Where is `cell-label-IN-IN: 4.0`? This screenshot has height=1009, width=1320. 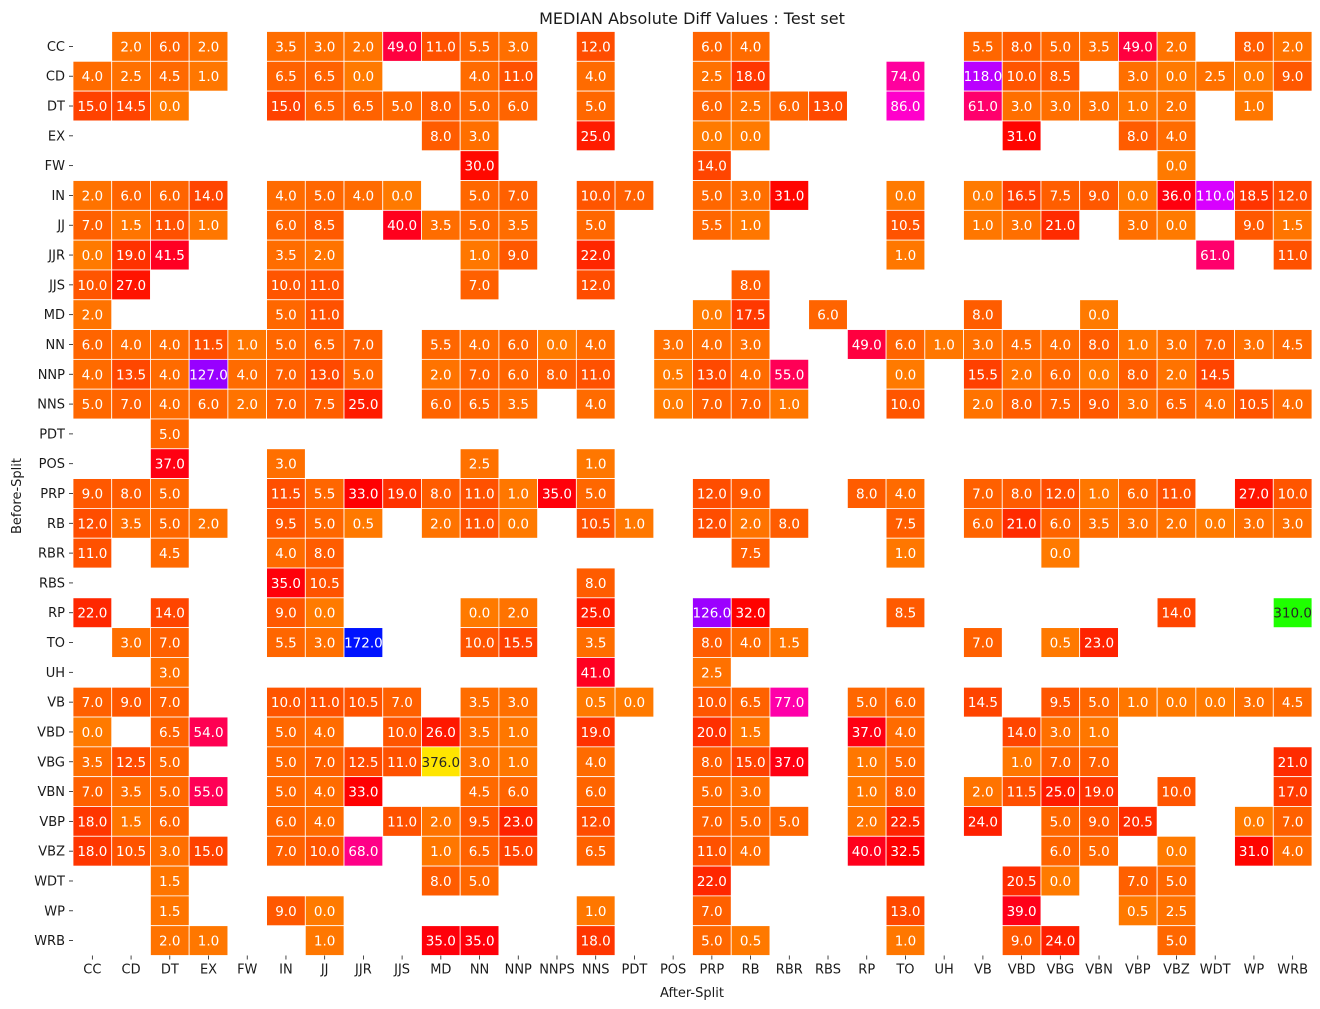
cell-label-IN-IN: 4.0 is located at coordinates (285, 196).